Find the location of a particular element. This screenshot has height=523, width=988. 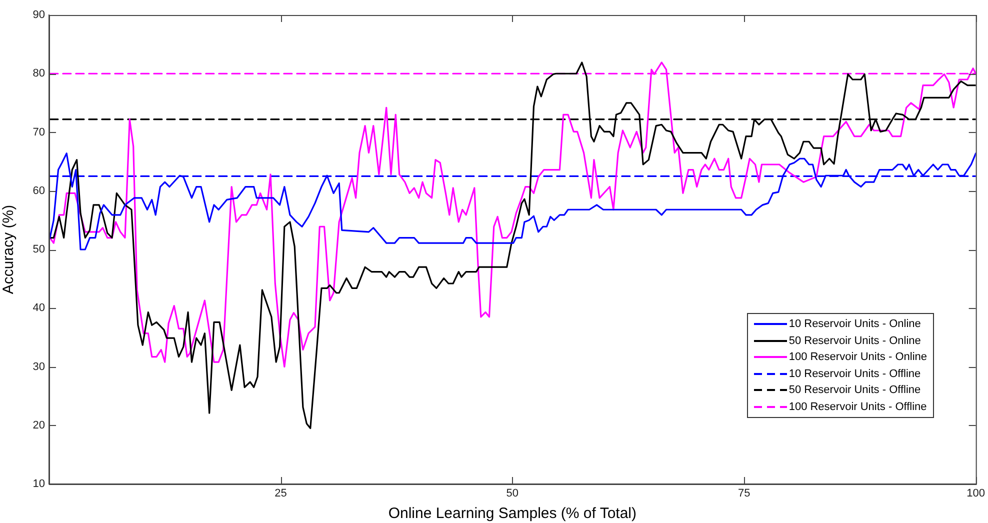

x-axis-title: Online Learning Samples (% of Total) is located at coordinates (512, 513).